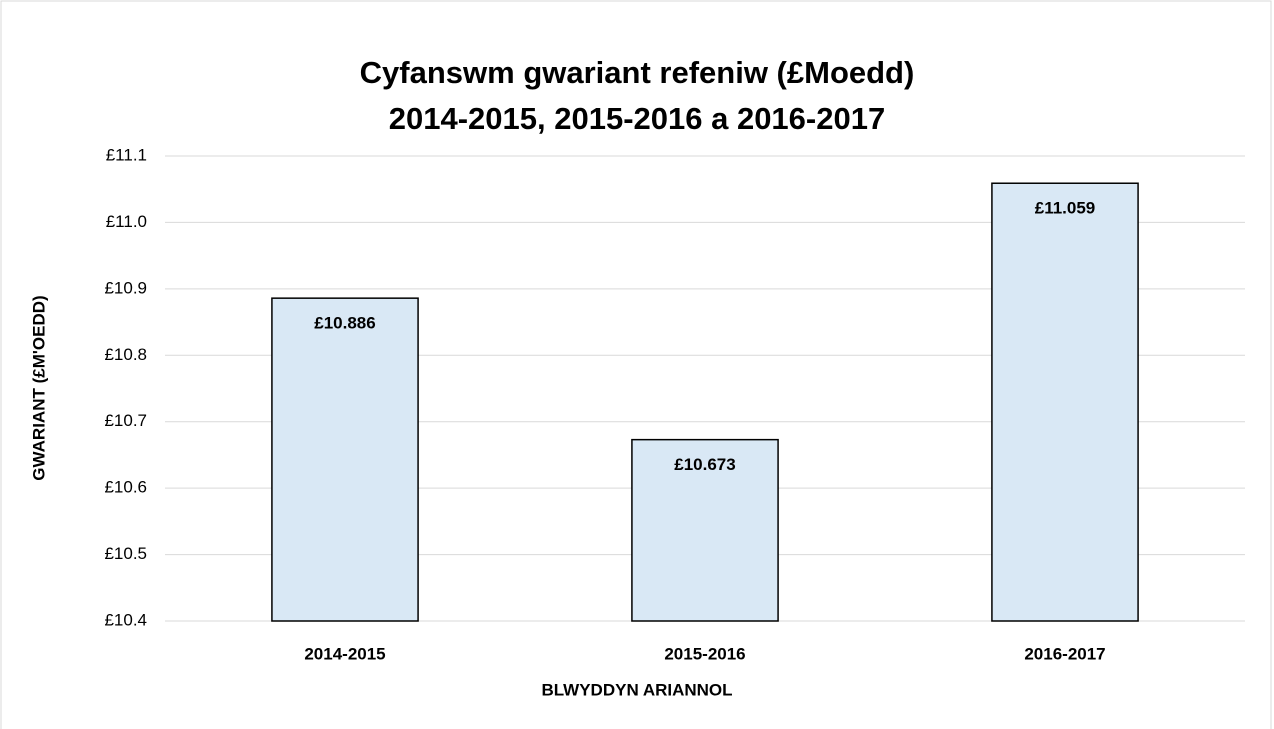 The width and height of the screenshot is (1274, 729). What do you see at coordinates (704, 653) in the screenshot?
I see `x-tick-label: 2015-2016` at bounding box center [704, 653].